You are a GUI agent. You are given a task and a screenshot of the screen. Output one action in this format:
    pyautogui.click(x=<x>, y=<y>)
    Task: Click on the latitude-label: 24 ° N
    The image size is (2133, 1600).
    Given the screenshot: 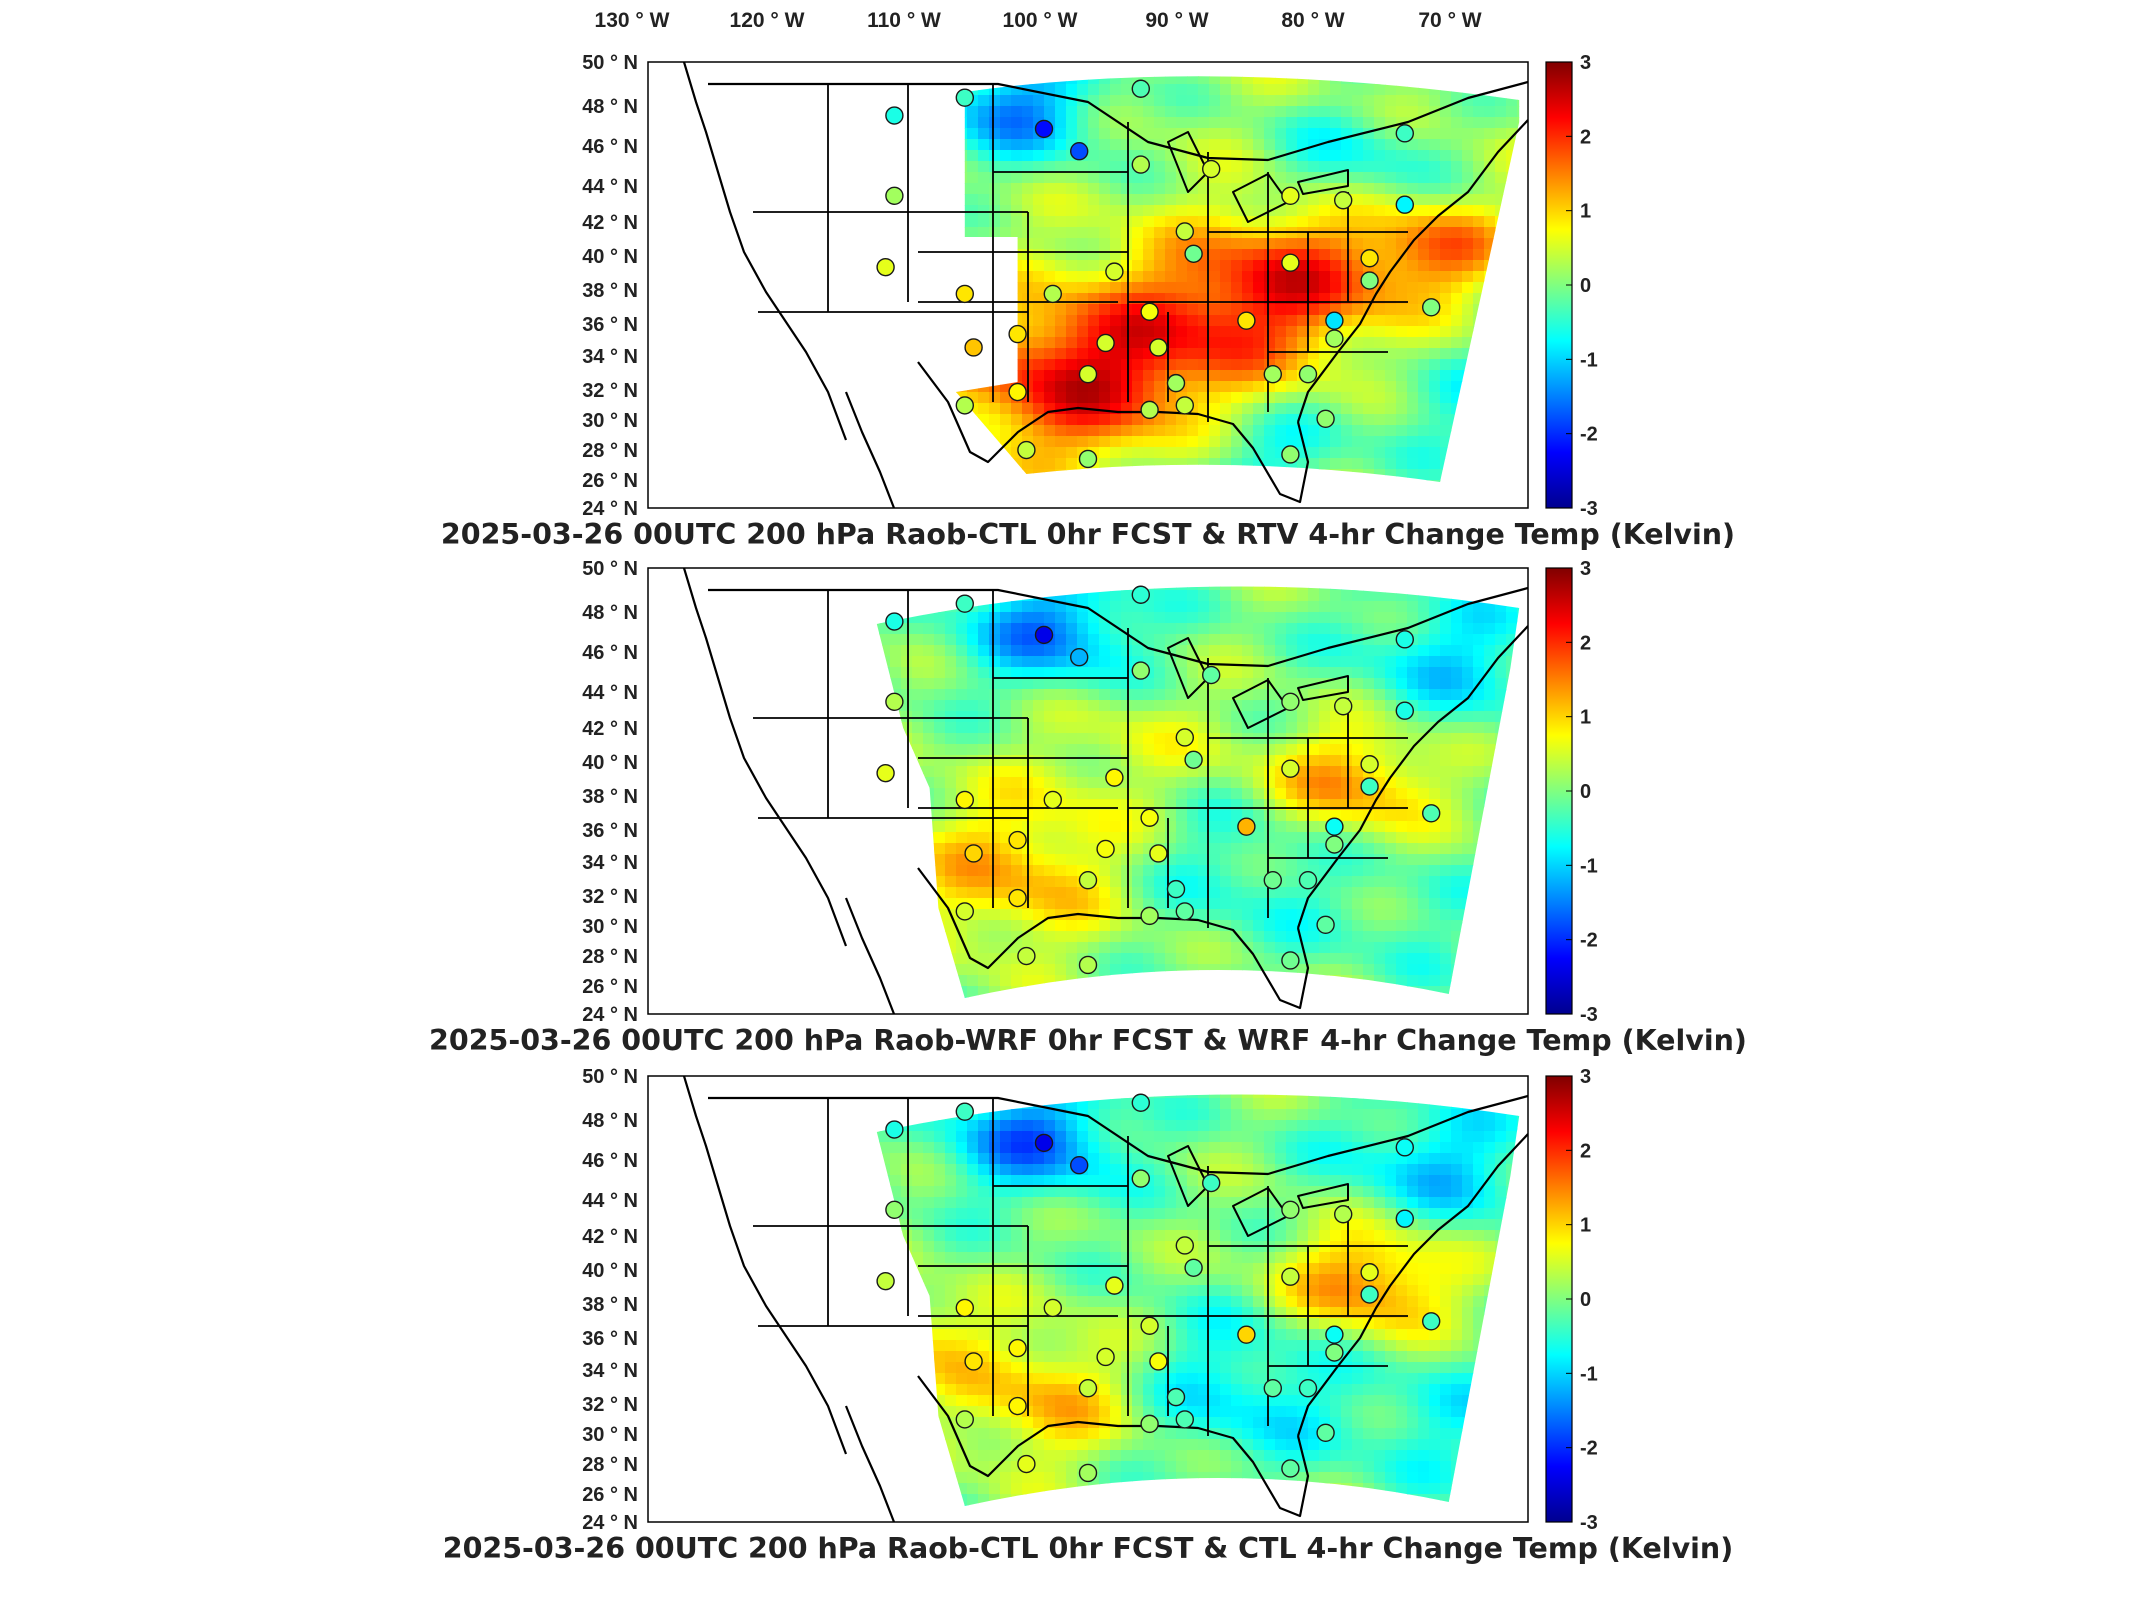 What is the action you would take?
    pyautogui.click(x=610, y=1523)
    